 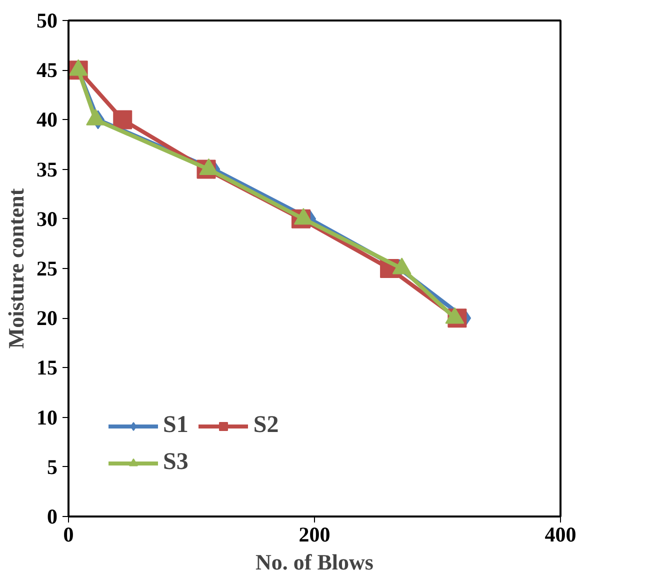 I want to click on y-tick-label: 0, so click(x=52, y=516).